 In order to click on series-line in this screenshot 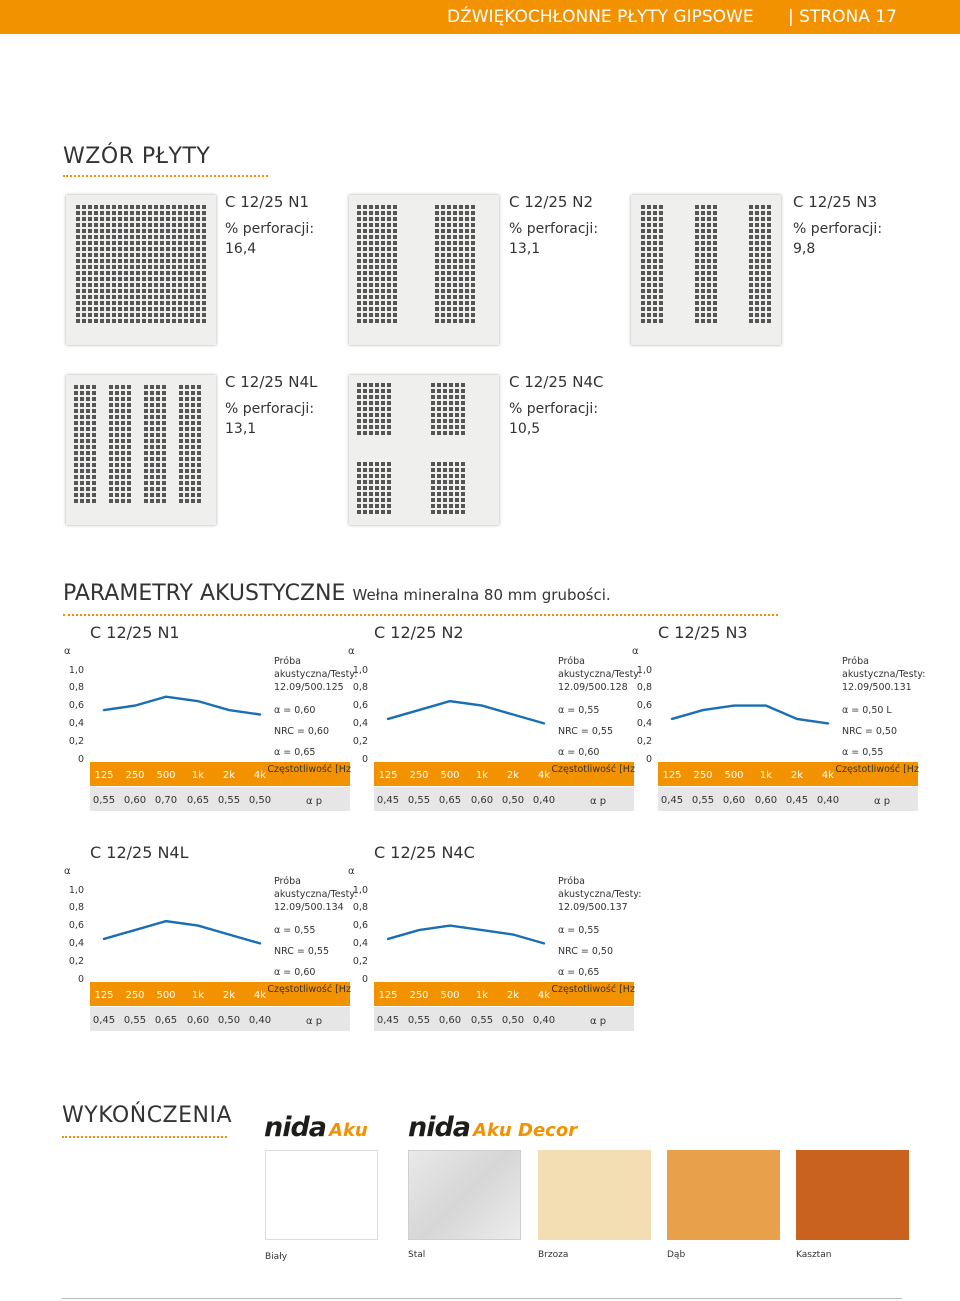, I will do `click(182, 705)`.